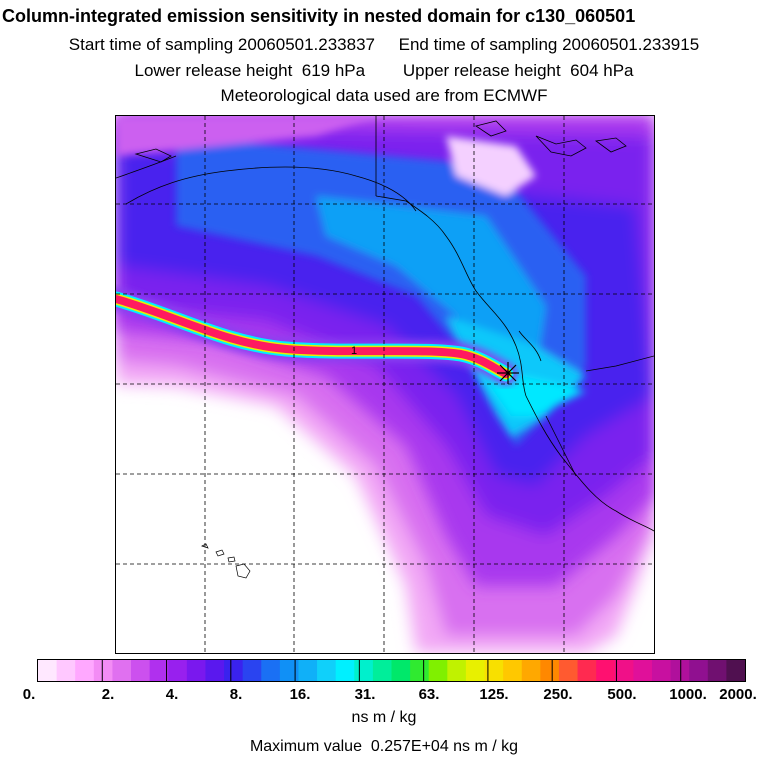 The width and height of the screenshot is (768, 768). Describe the element at coordinates (384, 95) in the screenshot. I see `met-data-source: Meteorological data used are from ECMWF` at that location.